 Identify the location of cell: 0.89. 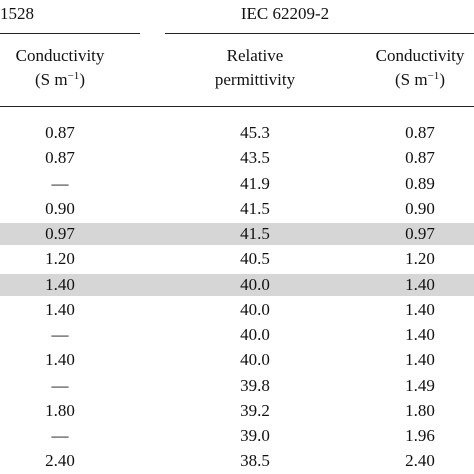
(420, 183).